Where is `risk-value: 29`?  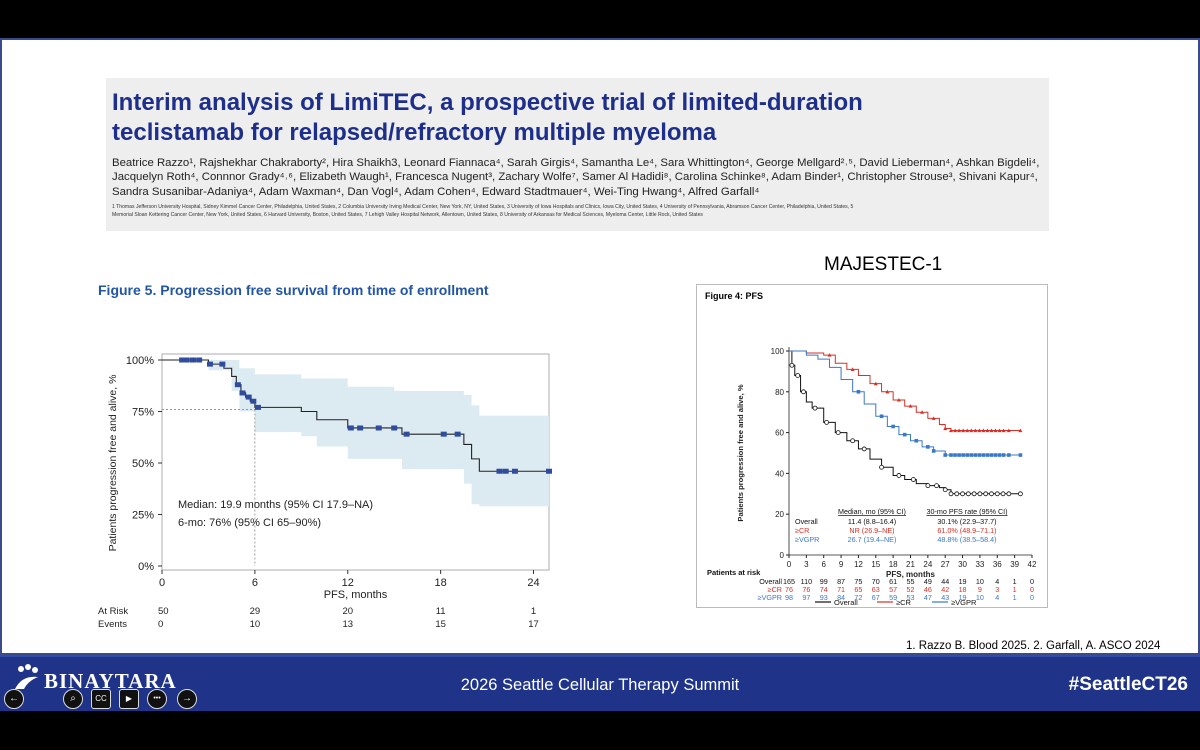
risk-value: 29 is located at coordinates (255, 611).